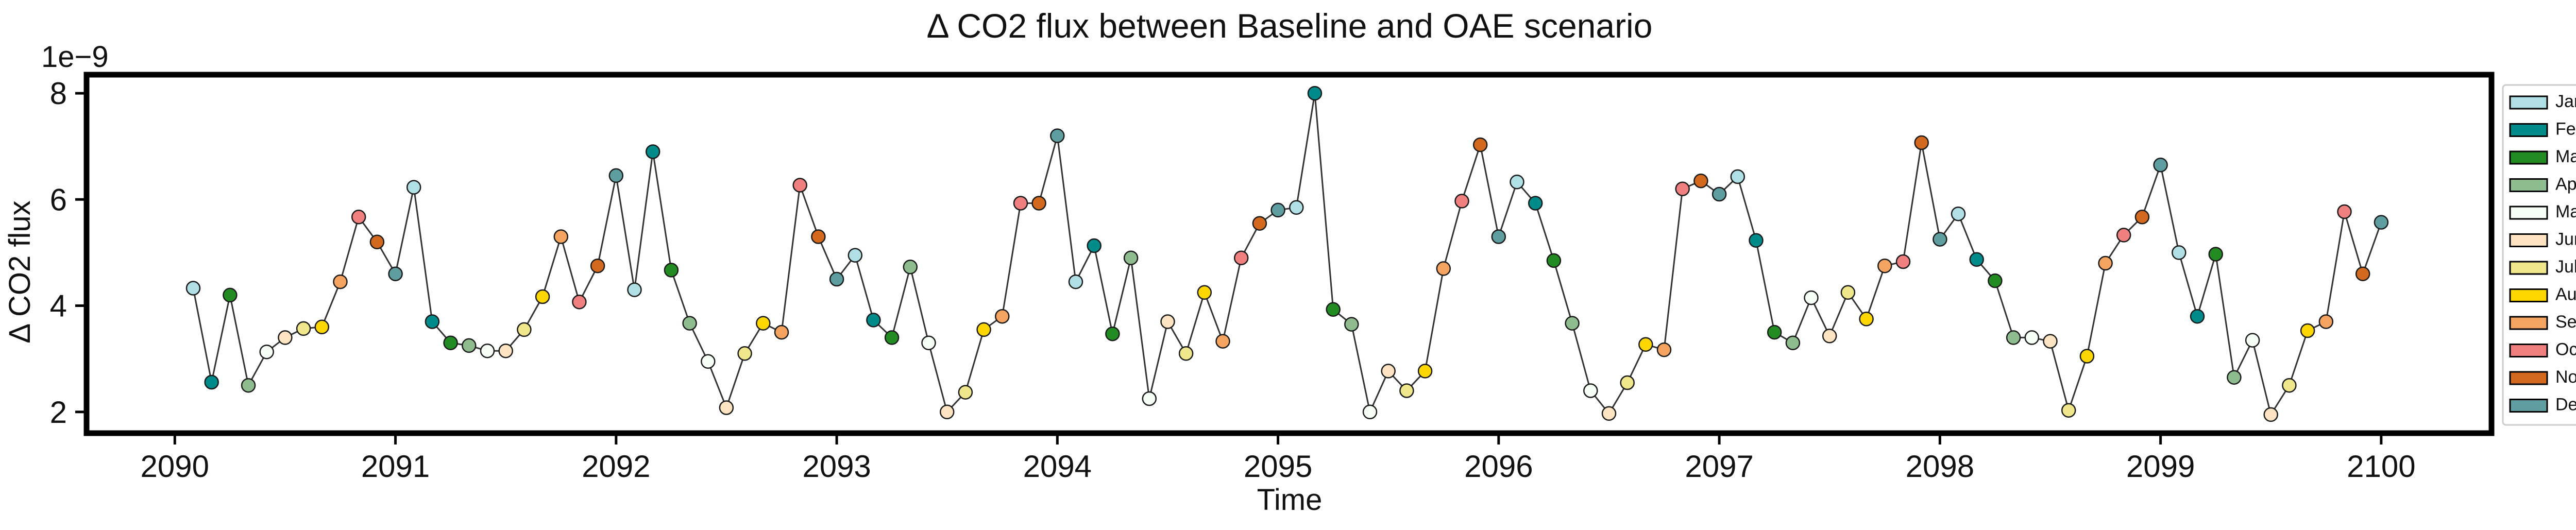 The height and width of the screenshot is (530, 2576). I want to click on legend-label-feb: Feb, so click(2565, 129).